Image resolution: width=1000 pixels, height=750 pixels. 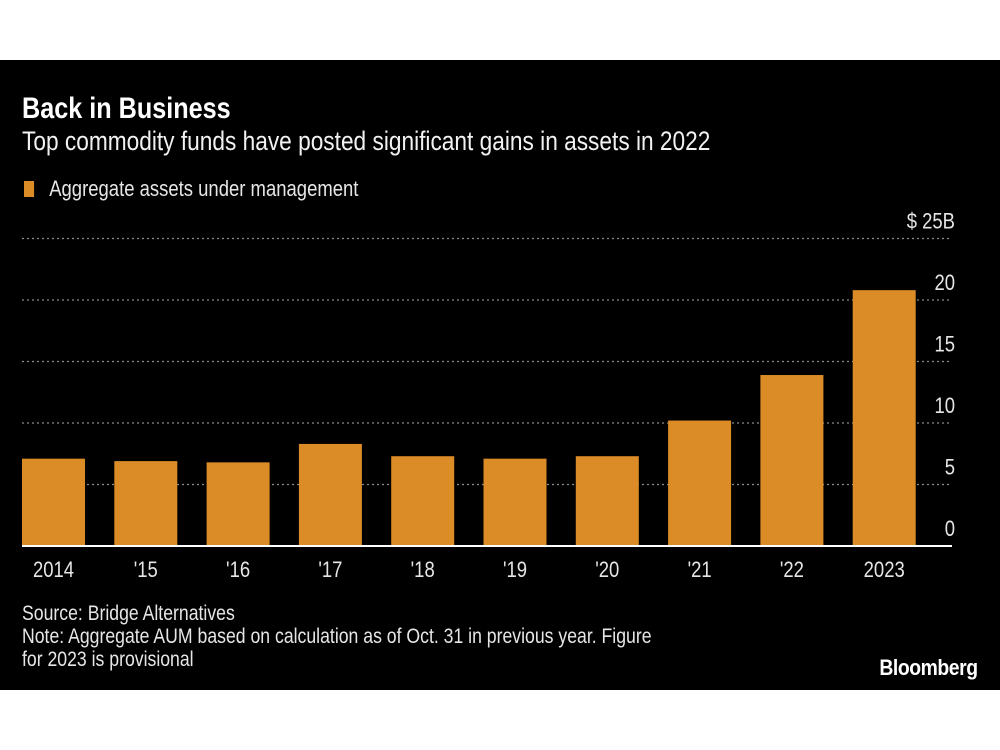 What do you see at coordinates (944, 407) in the screenshot?
I see `y-tick-label: 10` at bounding box center [944, 407].